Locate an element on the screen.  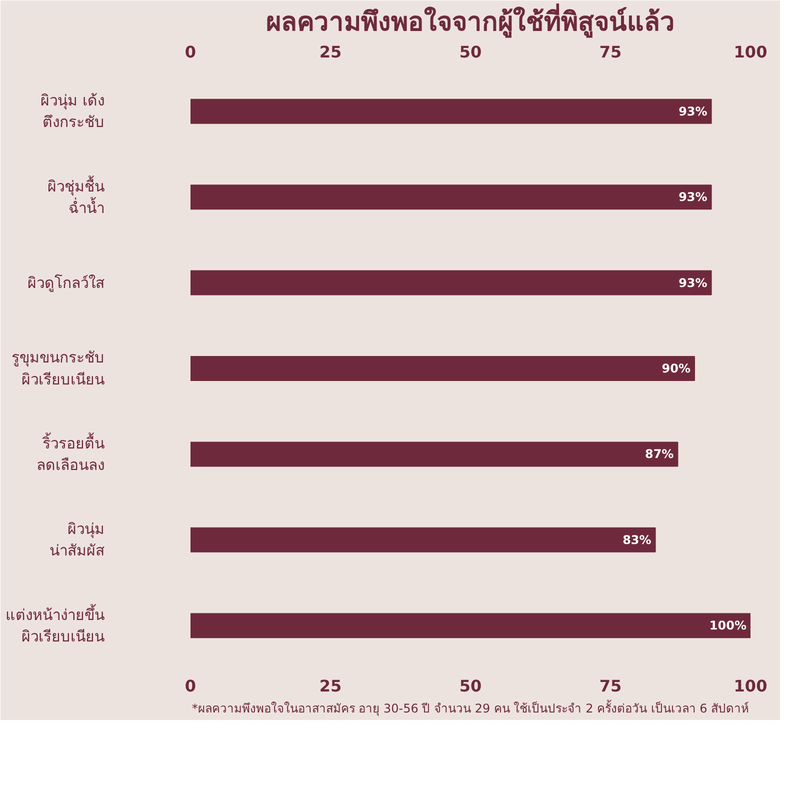
y-tick-label: รูขุมขนกระชับ ผิวเรียบเนียน is located at coordinates (58, 368).